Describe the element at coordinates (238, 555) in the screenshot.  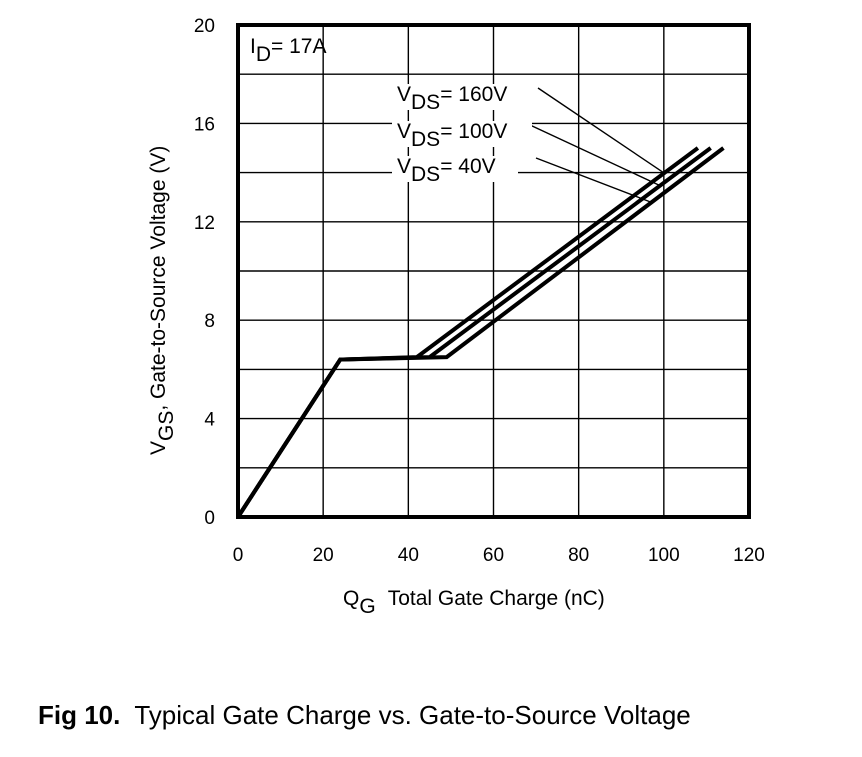
I see `x-tick-label: 0` at that location.